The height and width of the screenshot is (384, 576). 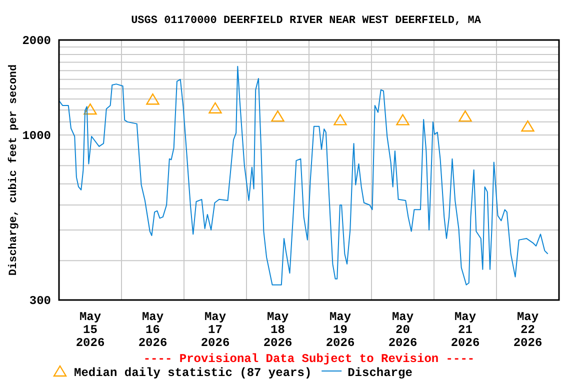 What do you see at coordinates (36, 41) in the screenshot?
I see `y-tick-label: 2000` at bounding box center [36, 41].